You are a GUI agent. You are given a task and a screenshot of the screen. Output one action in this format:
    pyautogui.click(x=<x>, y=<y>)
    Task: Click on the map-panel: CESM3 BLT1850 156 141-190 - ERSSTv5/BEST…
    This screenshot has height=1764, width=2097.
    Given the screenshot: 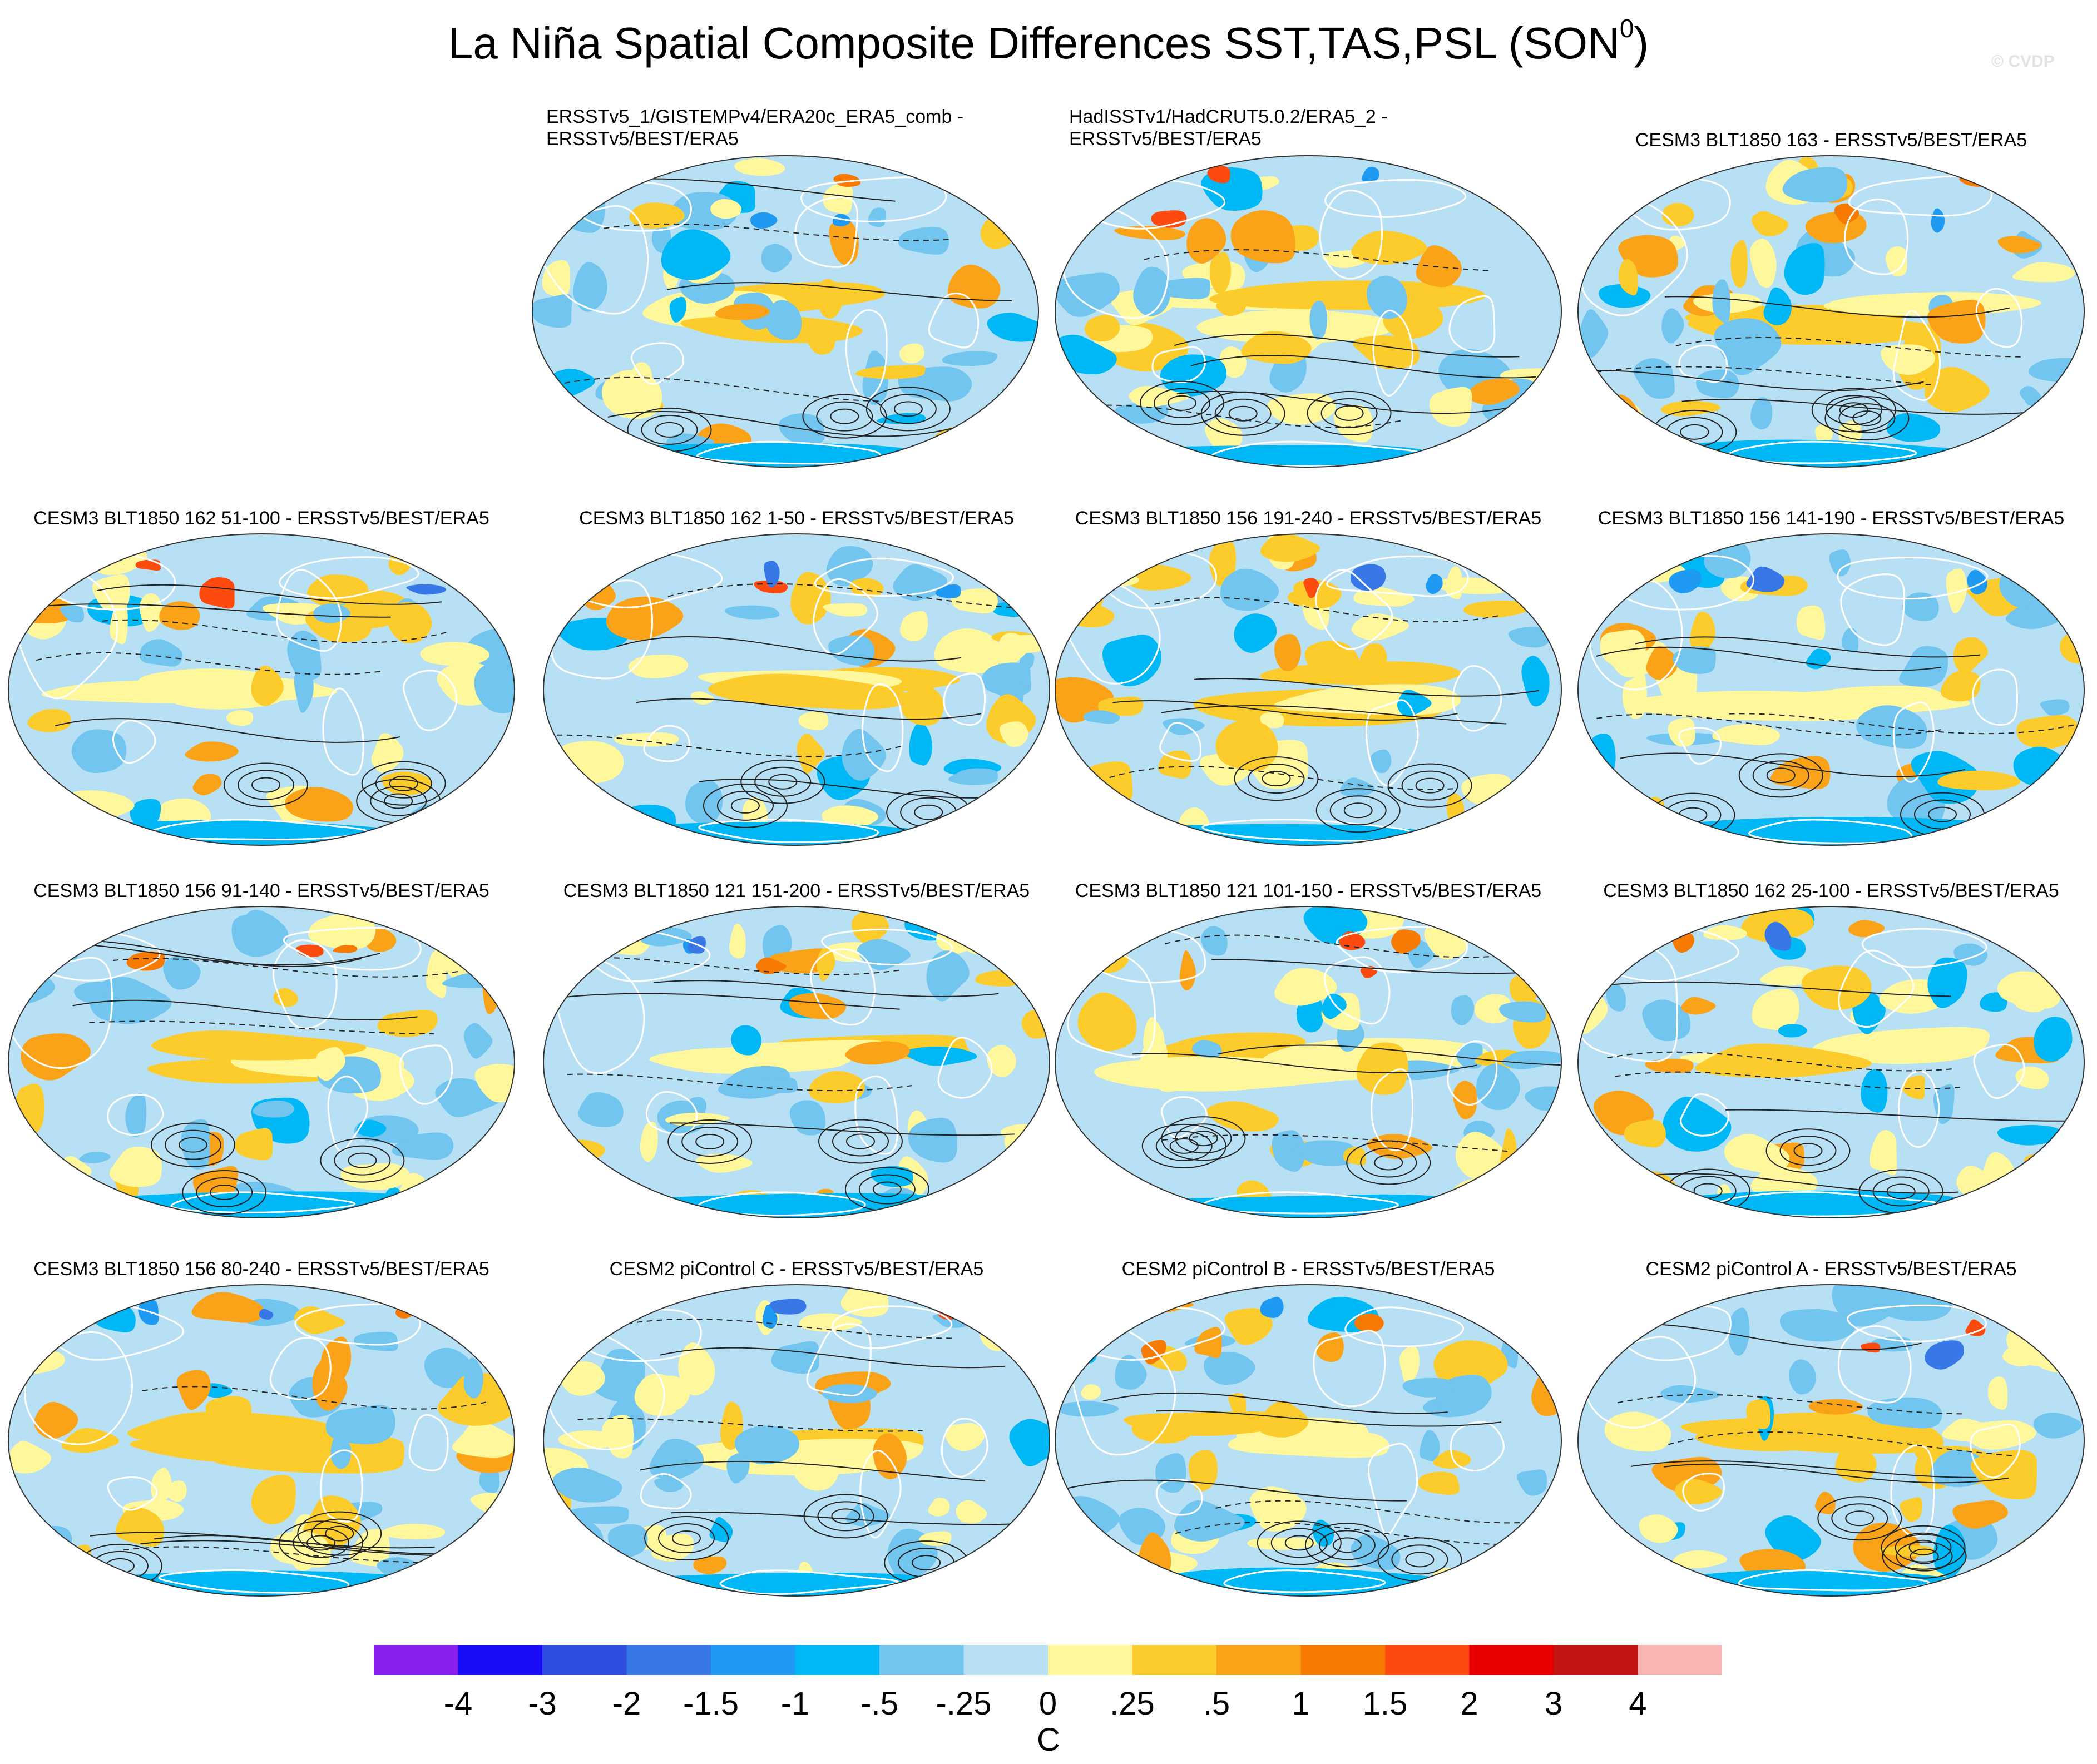 What is the action you would take?
    pyautogui.click(x=1831, y=664)
    